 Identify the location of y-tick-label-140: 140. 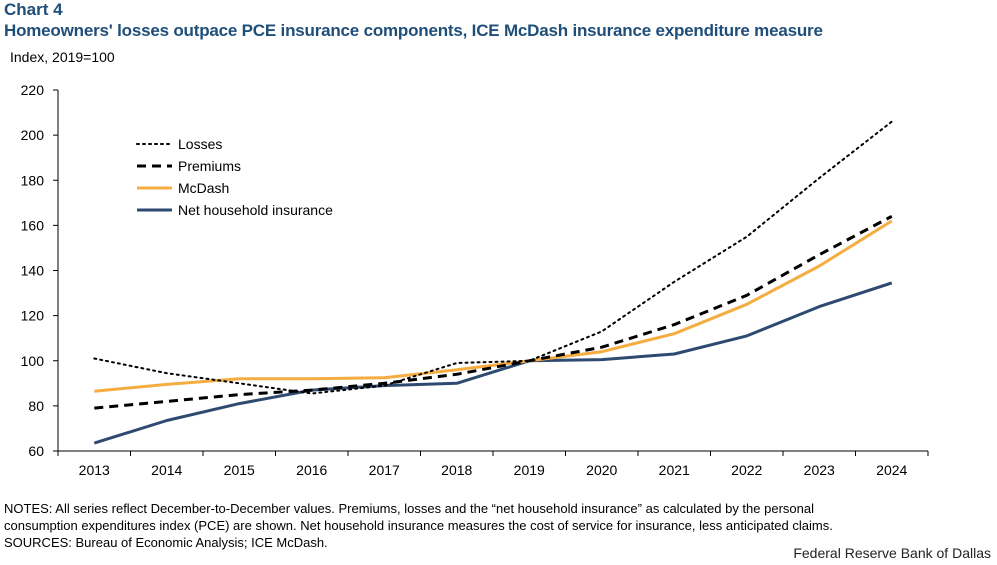
(33, 271).